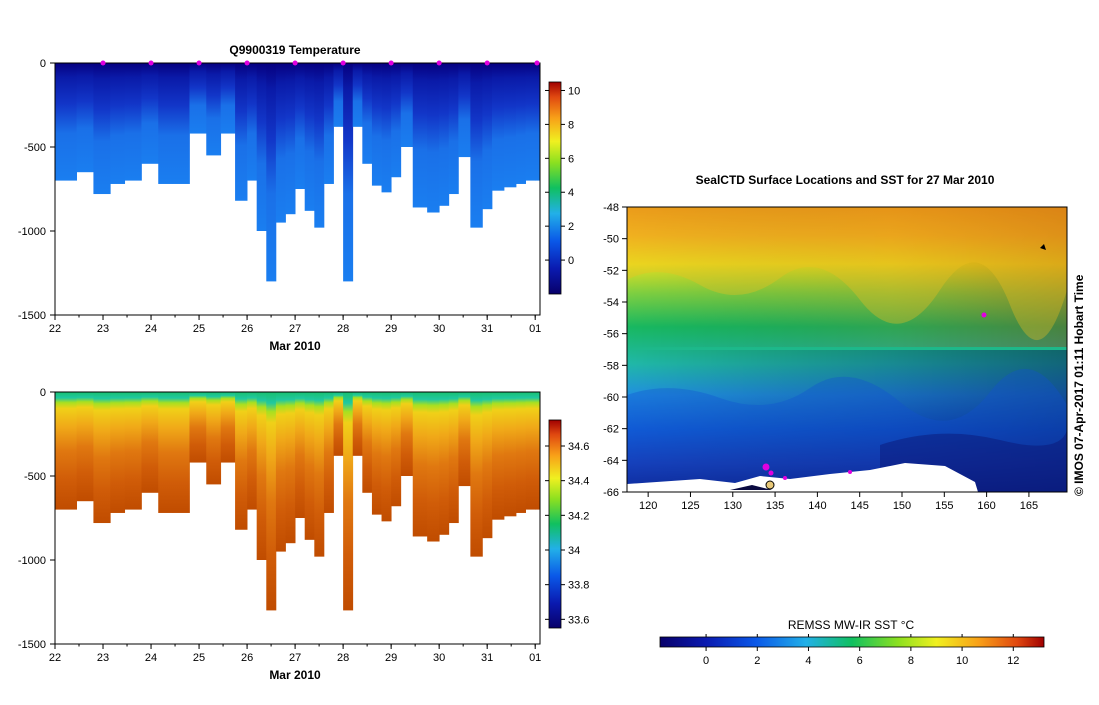 This screenshot has width=1099, height=705. I want to click on sst-colorbar-tick-label: 12, so click(1013, 661).